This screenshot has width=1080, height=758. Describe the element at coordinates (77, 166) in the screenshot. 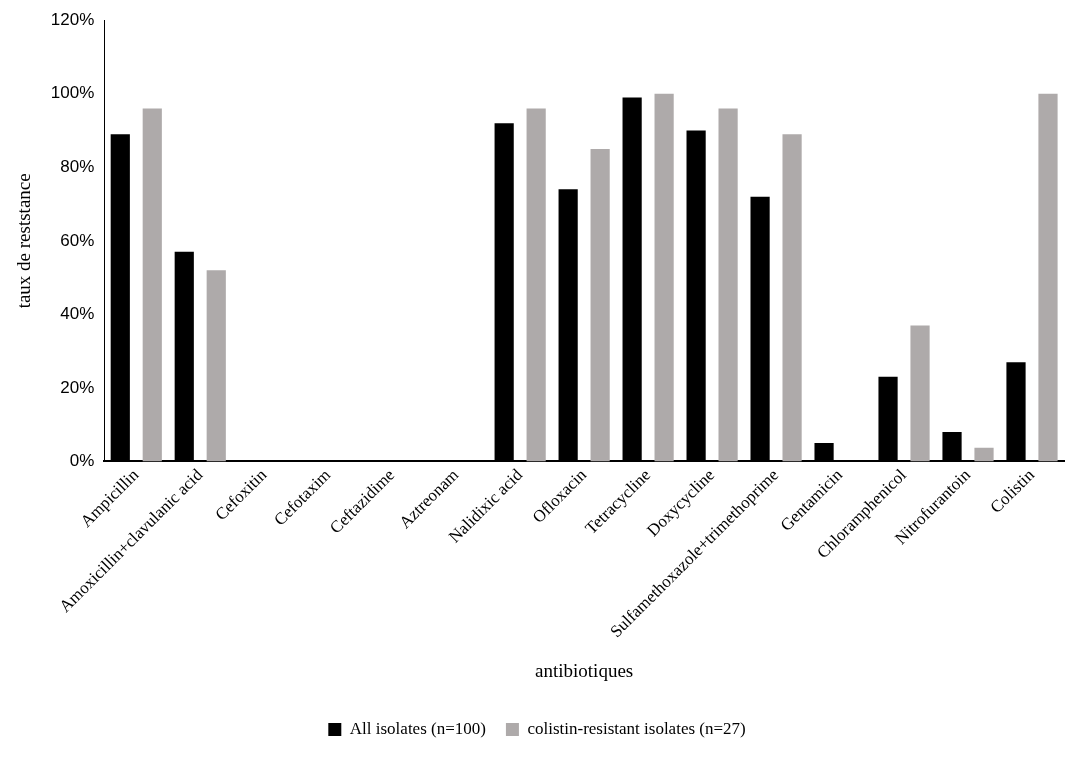

I see `y-tick-label: 80%` at that location.